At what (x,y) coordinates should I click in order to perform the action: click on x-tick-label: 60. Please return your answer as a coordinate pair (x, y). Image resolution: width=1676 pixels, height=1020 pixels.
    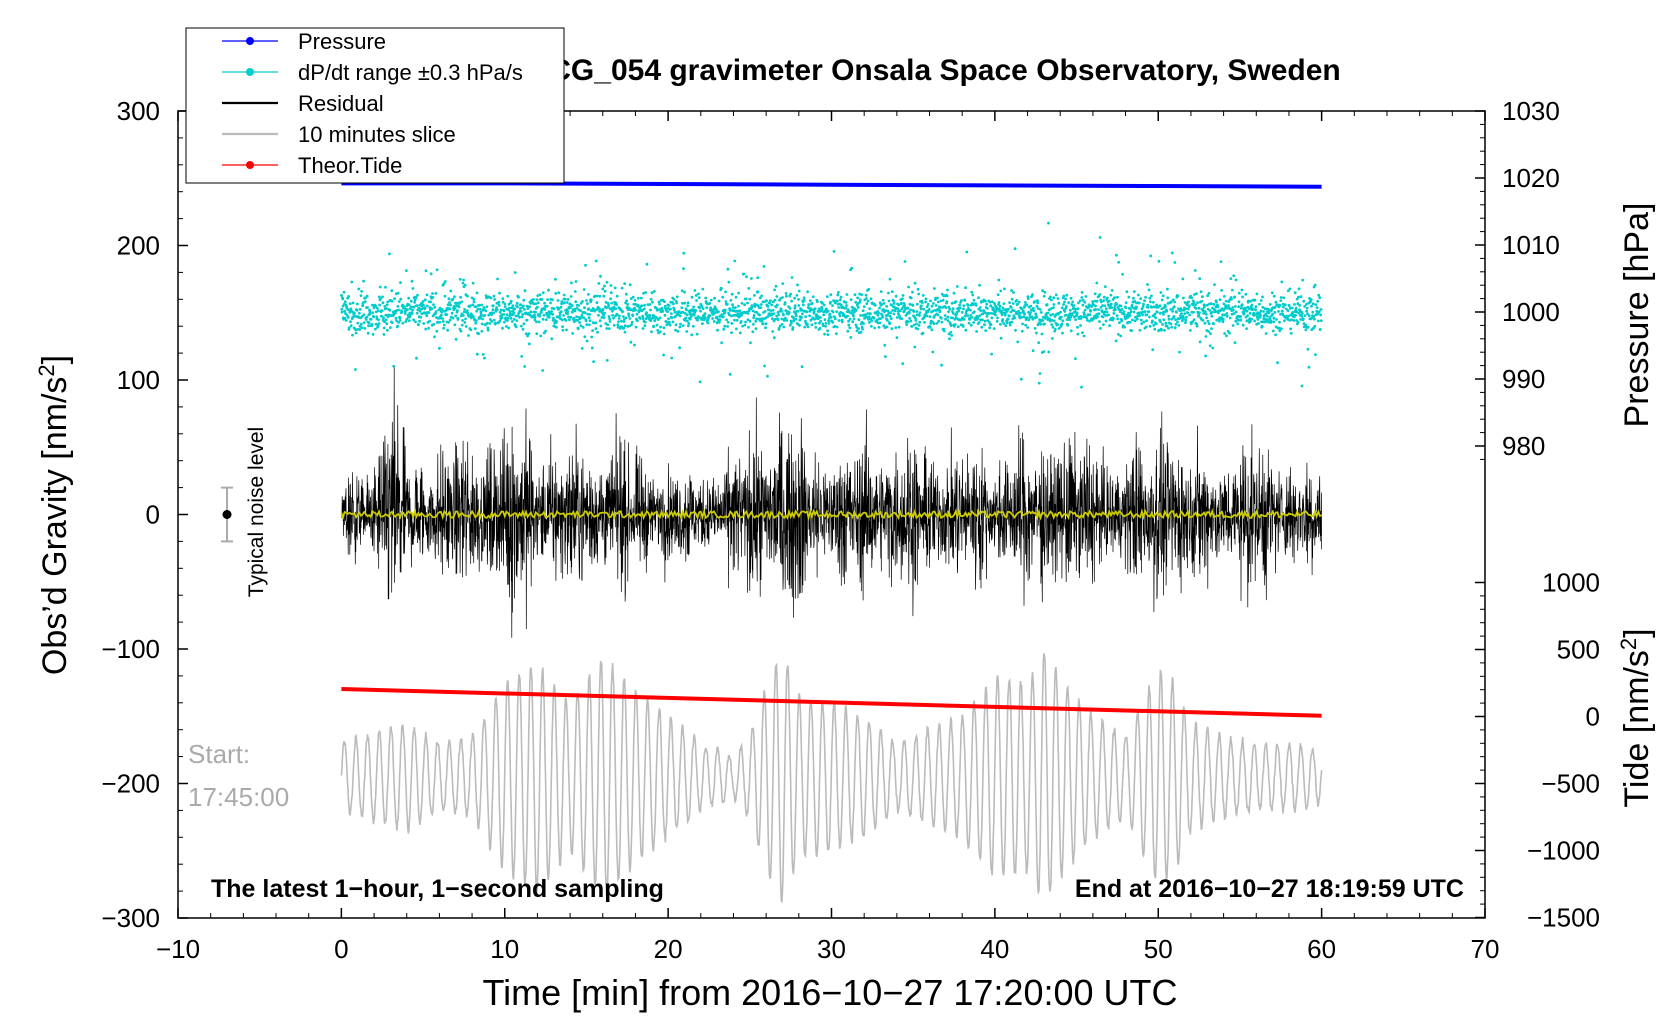
    Looking at the image, I should click on (1321, 949).